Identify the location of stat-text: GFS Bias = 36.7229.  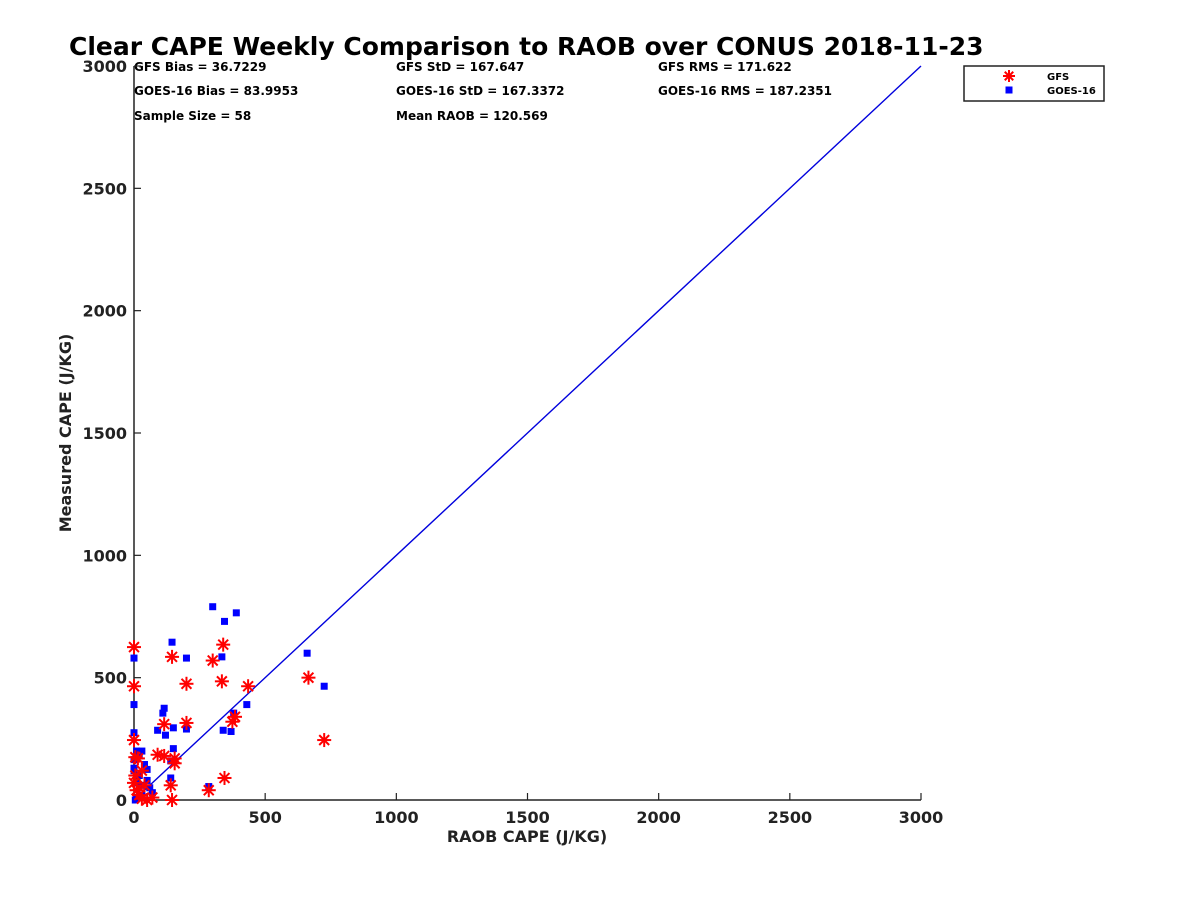
(200, 67).